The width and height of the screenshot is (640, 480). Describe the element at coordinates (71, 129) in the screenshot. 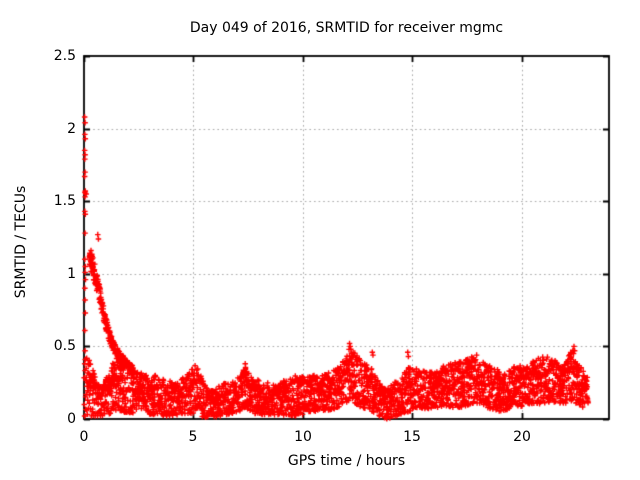

I see `y-tick-label: 2` at that location.